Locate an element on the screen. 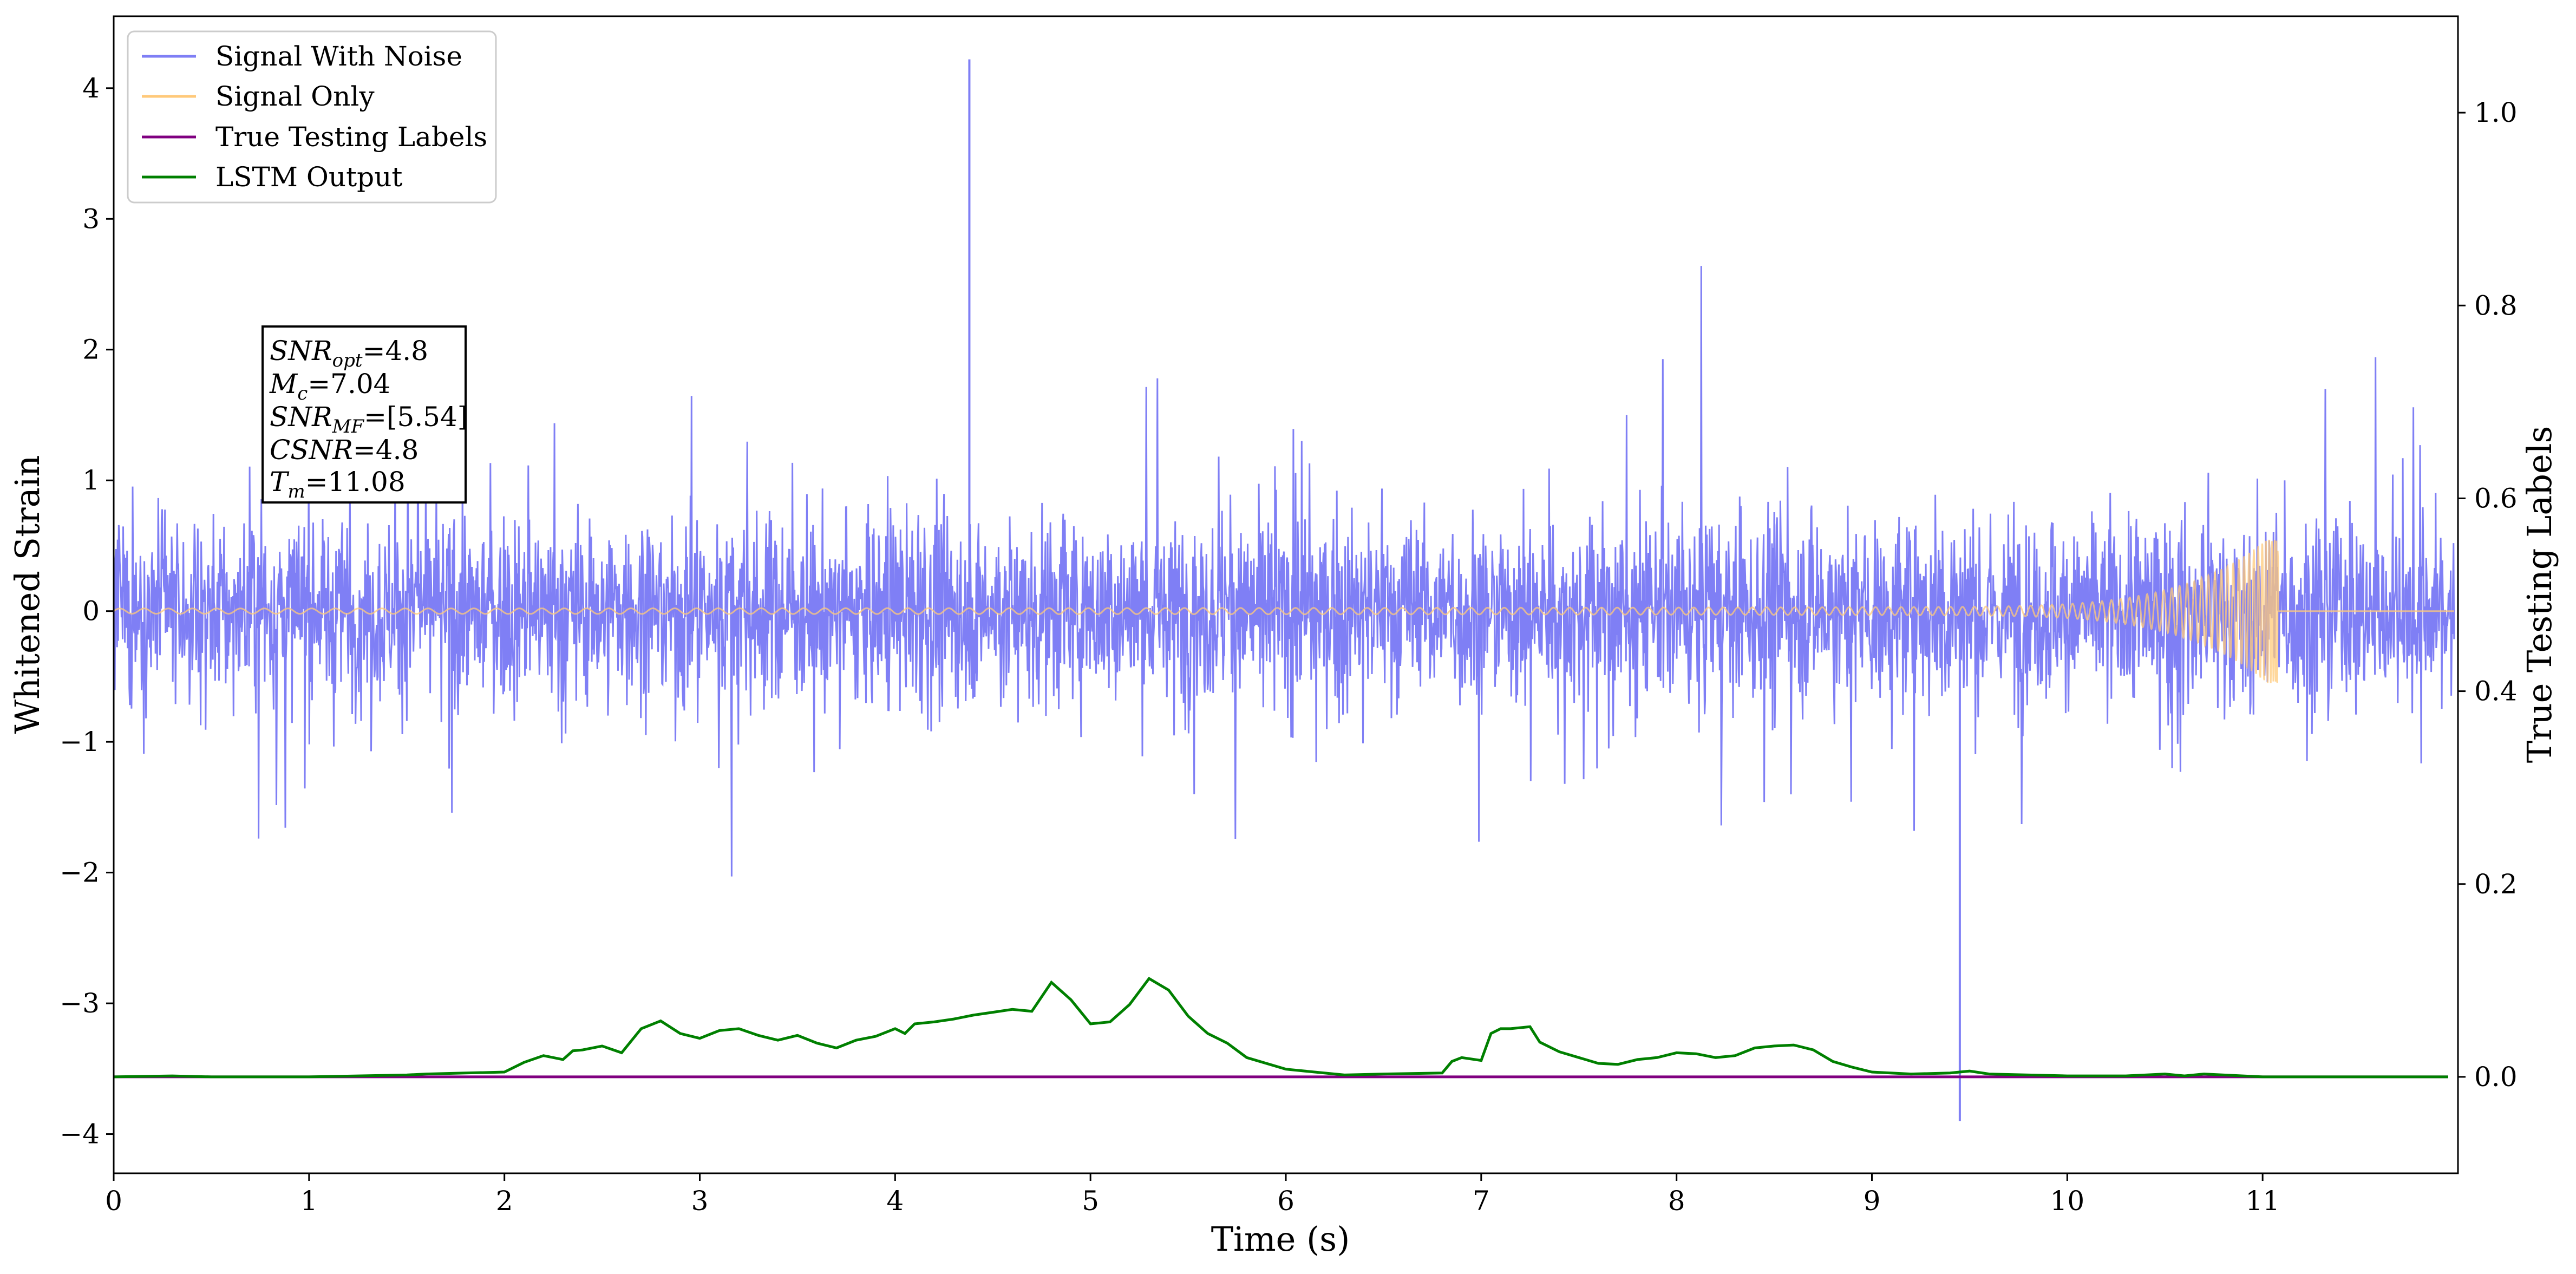 The image size is (2576, 1274). x-tick-label: 0 is located at coordinates (113, 1201).